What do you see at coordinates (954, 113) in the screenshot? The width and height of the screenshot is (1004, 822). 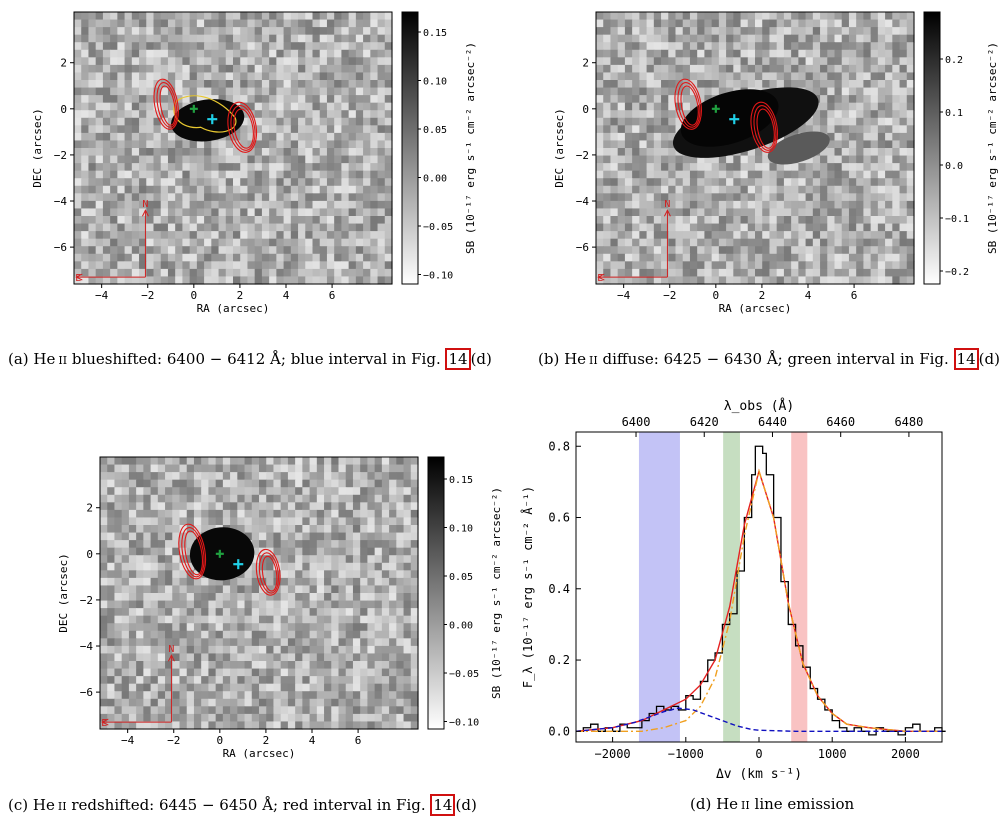 I see `colorbar-tick-label: 0.1` at bounding box center [954, 113].